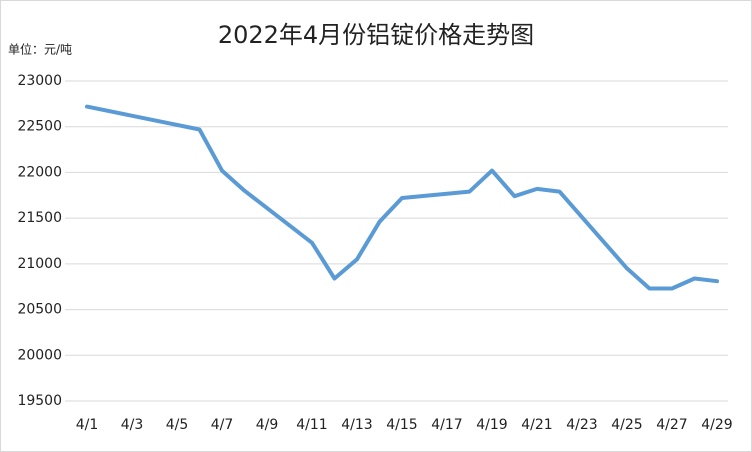 The width and height of the screenshot is (752, 452). What do you see at coordinates (39, 401) in the screenshot?
I see `y-tick-label: 19500` at bounding box center [39, 401].